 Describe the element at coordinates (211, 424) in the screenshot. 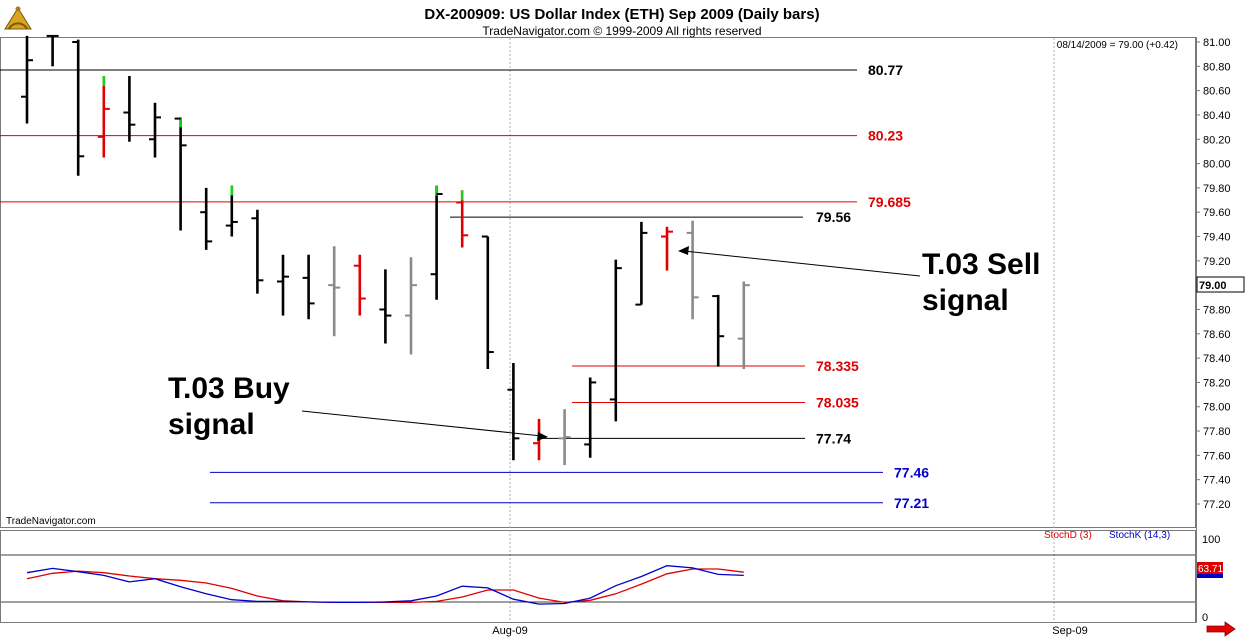

I see `buy-signal-label-2: signal` at that location.